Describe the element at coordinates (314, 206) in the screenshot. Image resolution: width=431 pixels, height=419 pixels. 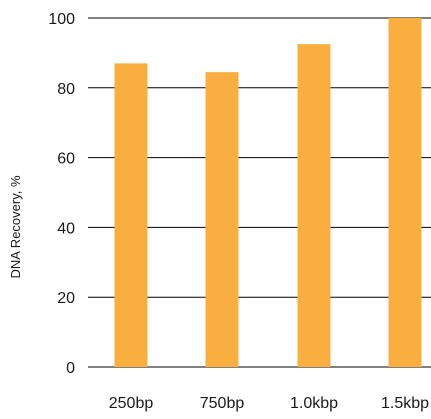
I see `bar-1.0kbp` at that location.